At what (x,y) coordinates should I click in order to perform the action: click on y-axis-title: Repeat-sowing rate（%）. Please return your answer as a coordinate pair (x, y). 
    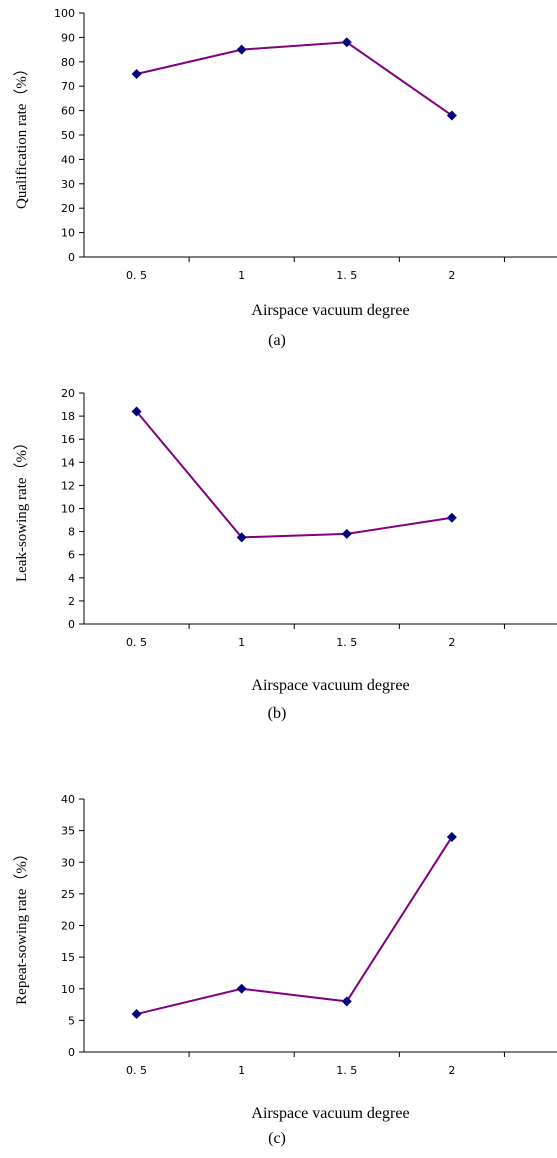
    Looking at the image, I should click on (21, 925).